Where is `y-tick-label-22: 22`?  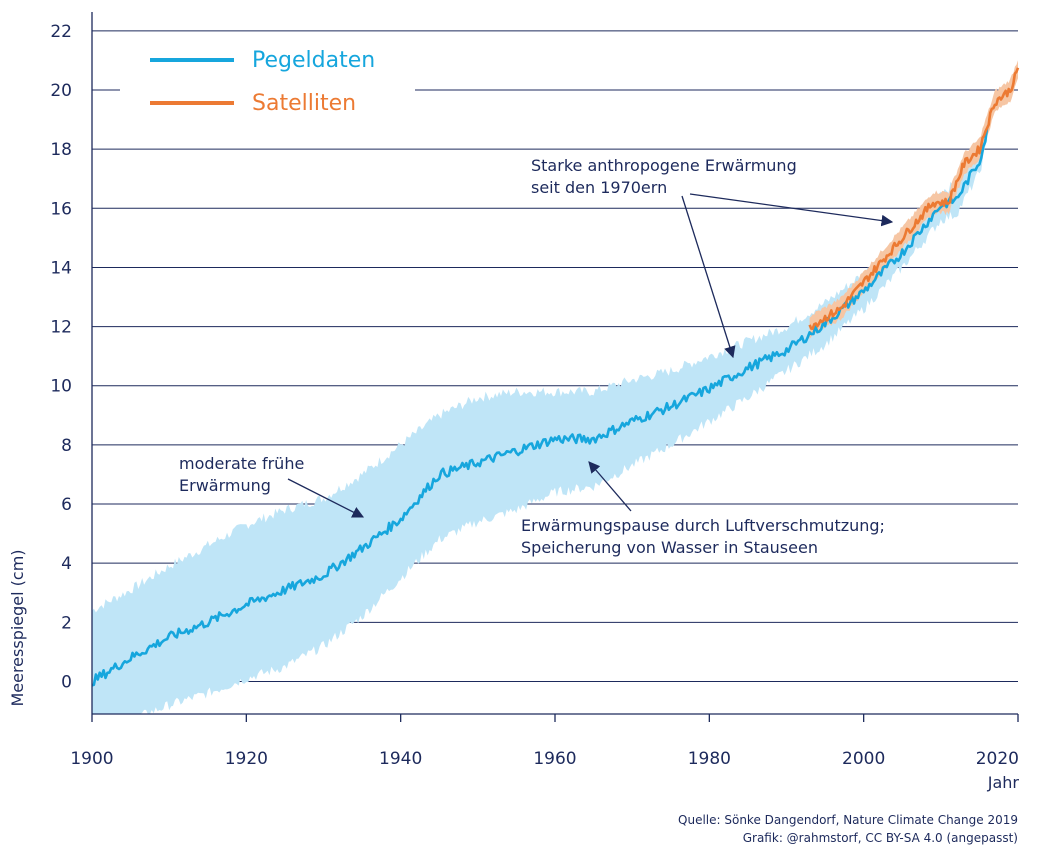
y-tick-label-22: 22 is located at coordinates (61, 32).